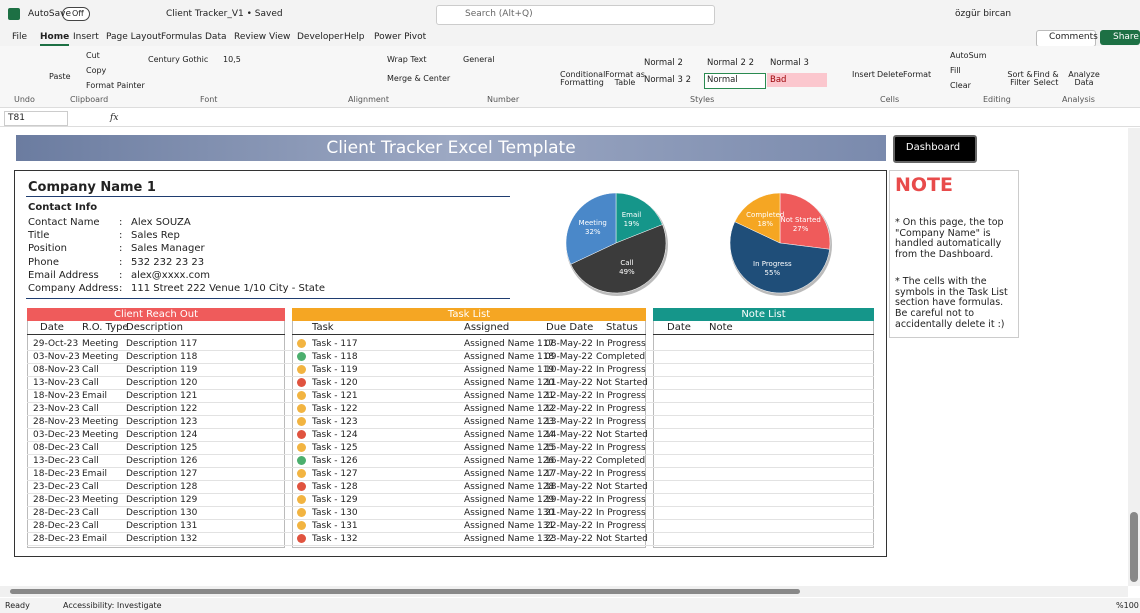 This screenshot has width=1140, height=613. Describe the element at coordinates (955, 70) in the screenshot. I see `ribbon-button: Fill` at that location.